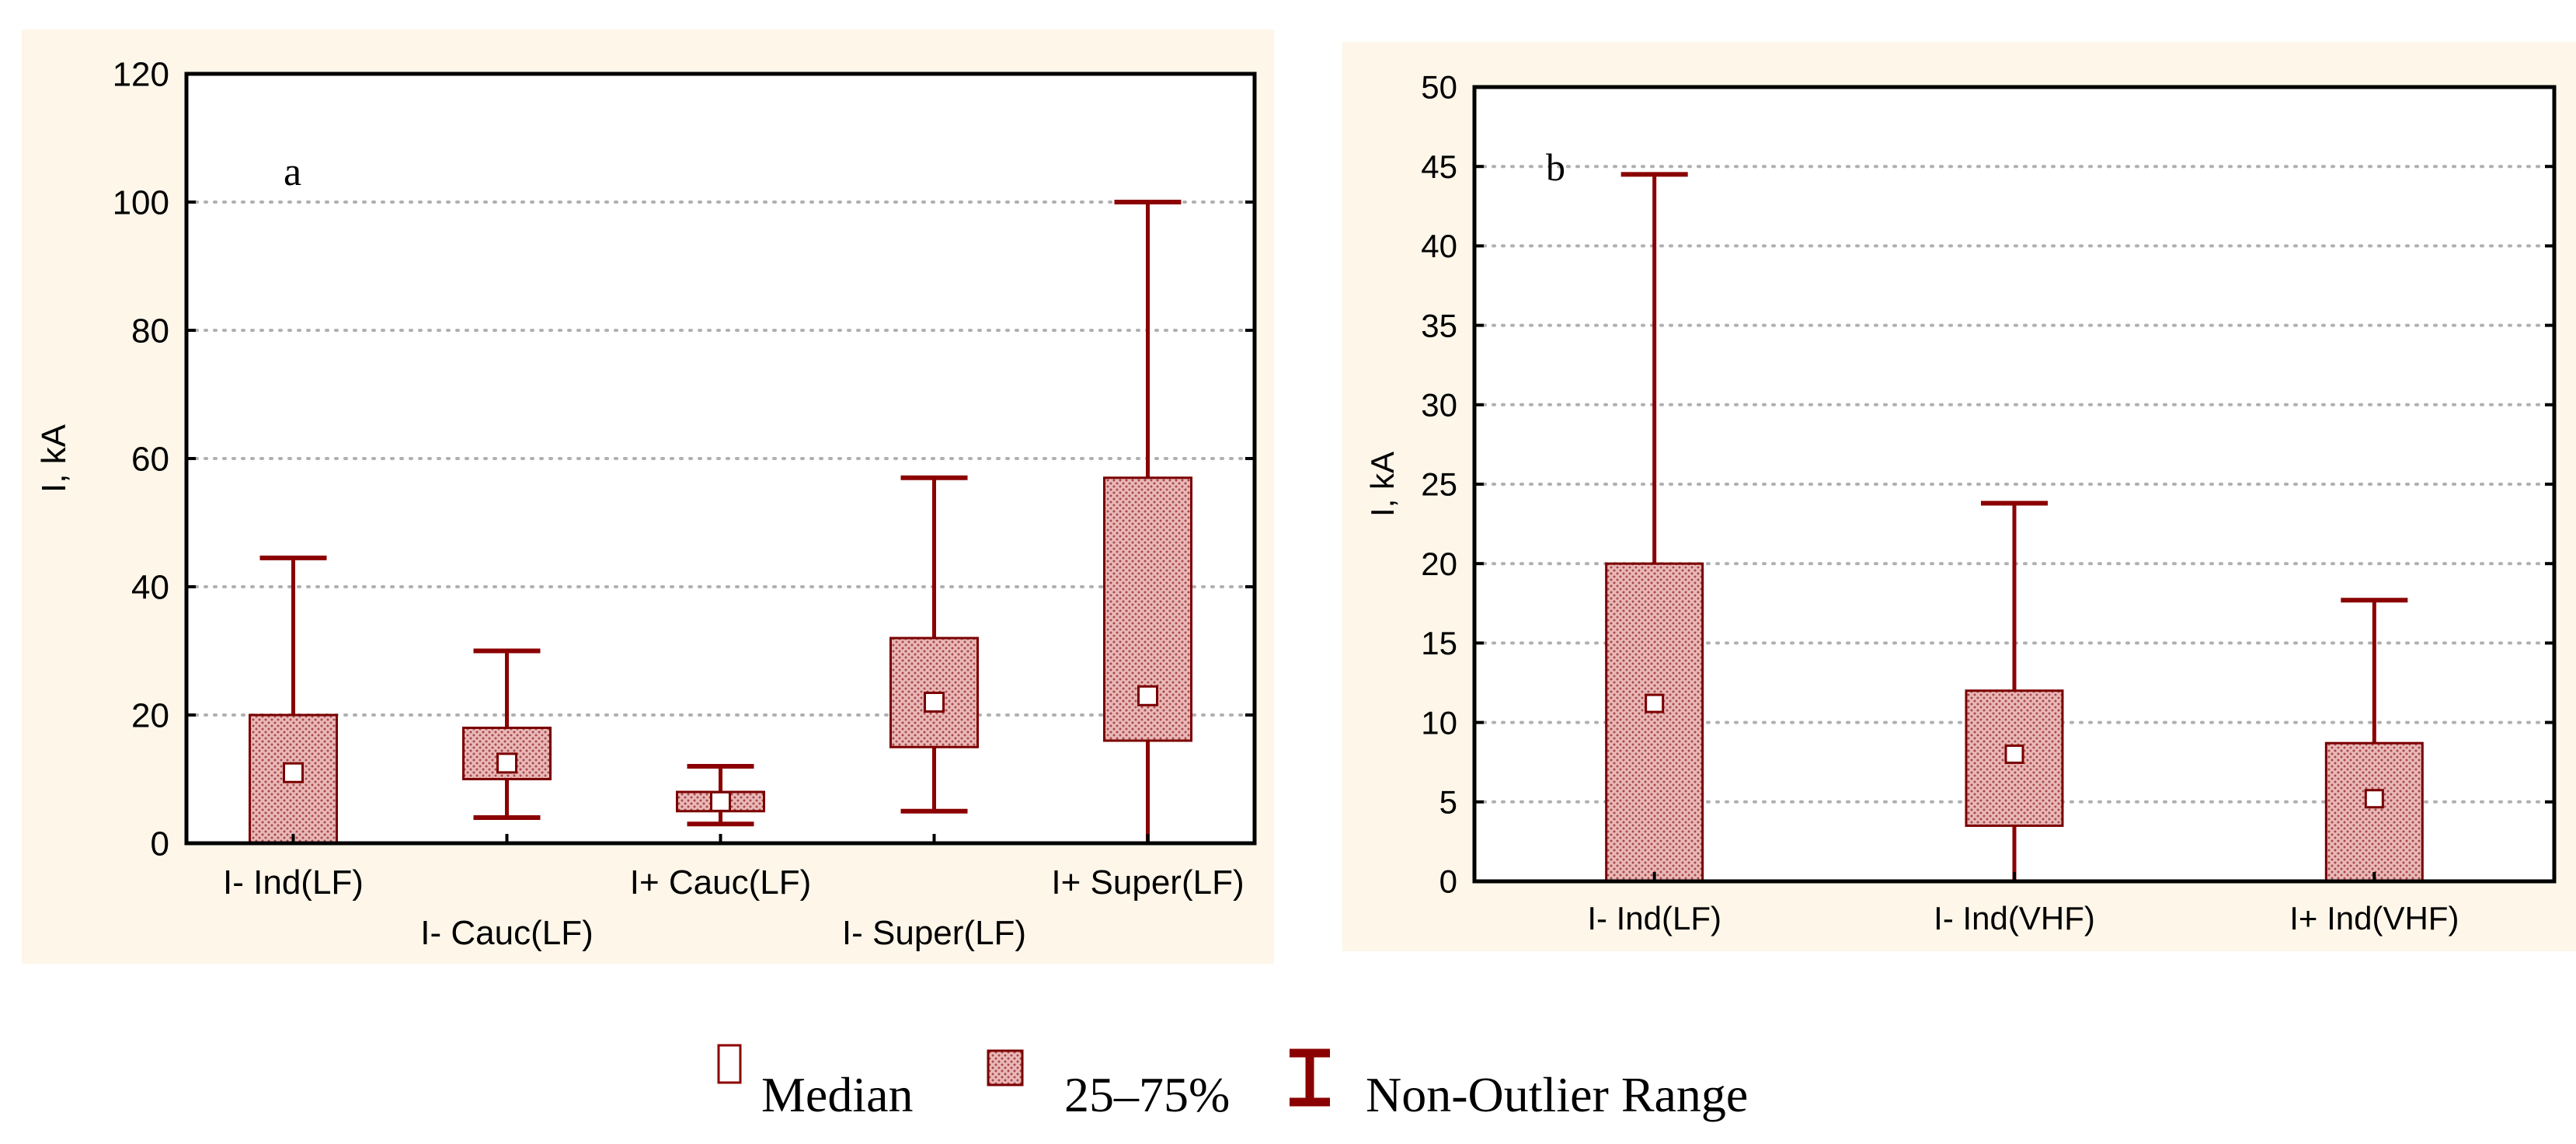  Describe the element at coordinates (54, 458) in the screenshot. I see `a-y-axis-label: I, kA` at that location.